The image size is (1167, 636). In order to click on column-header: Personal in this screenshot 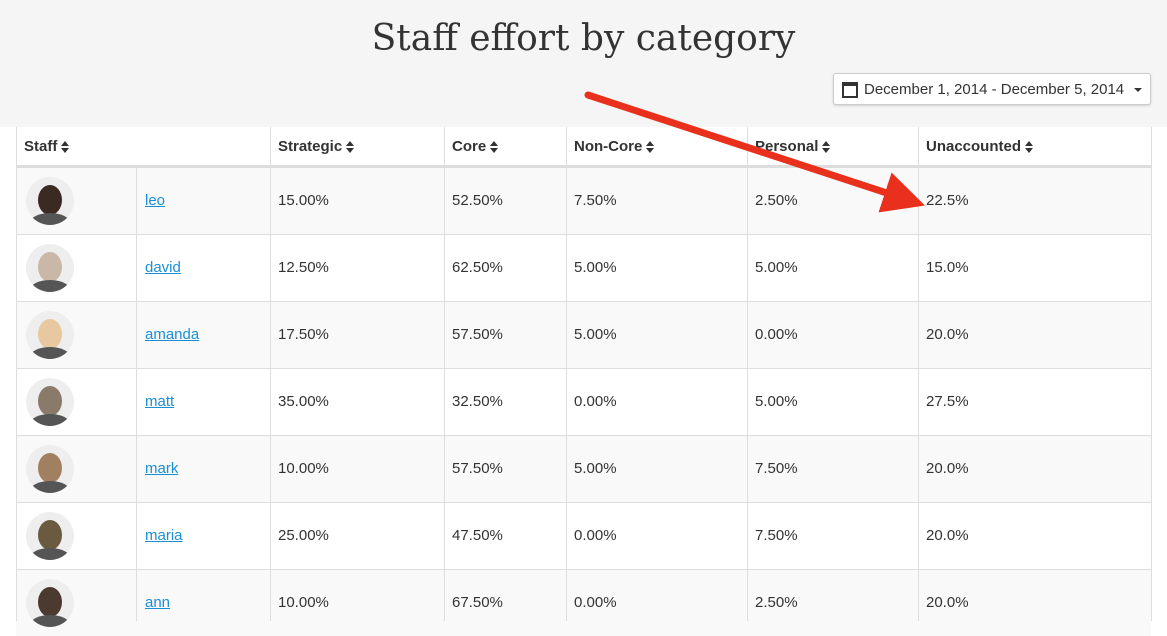, I will do `click(793, 147)`.